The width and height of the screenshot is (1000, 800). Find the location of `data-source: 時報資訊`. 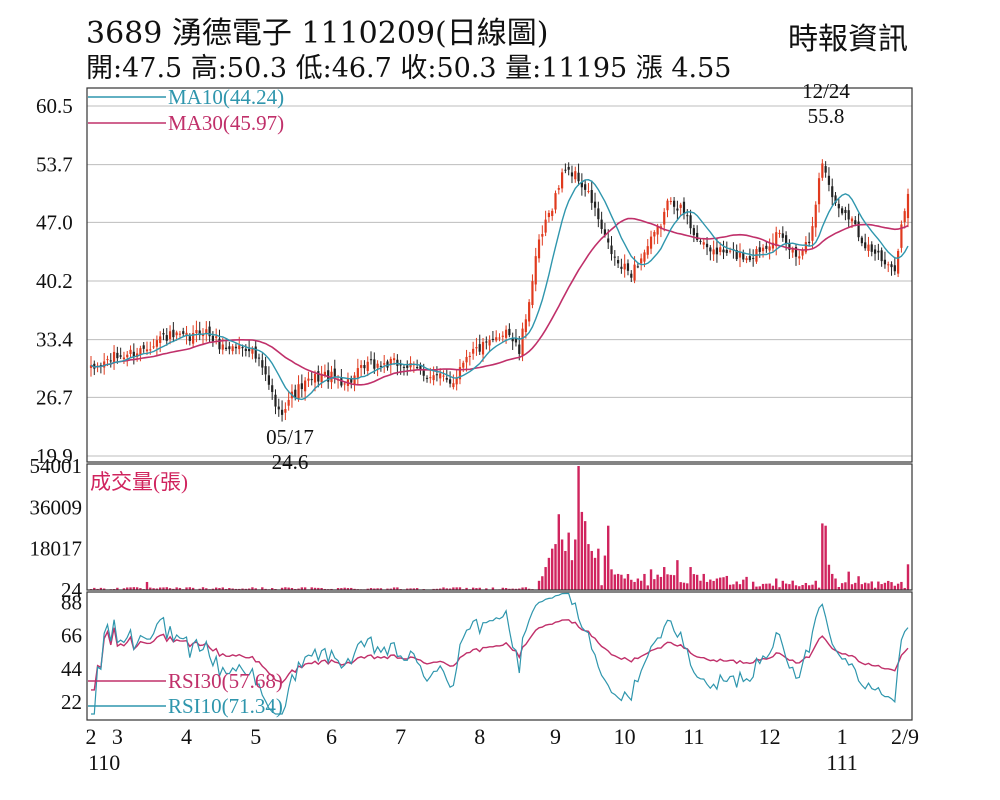

data-source: 時報資訊 is located at coordinates (848, 39).